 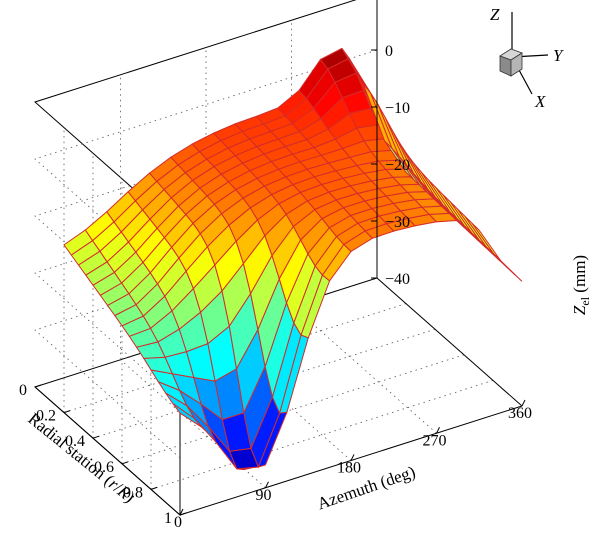 What do you see at coordinates (397, 222) in the screenshot?
I see `z-tick-label: −30` at bounding box center [397, 222].